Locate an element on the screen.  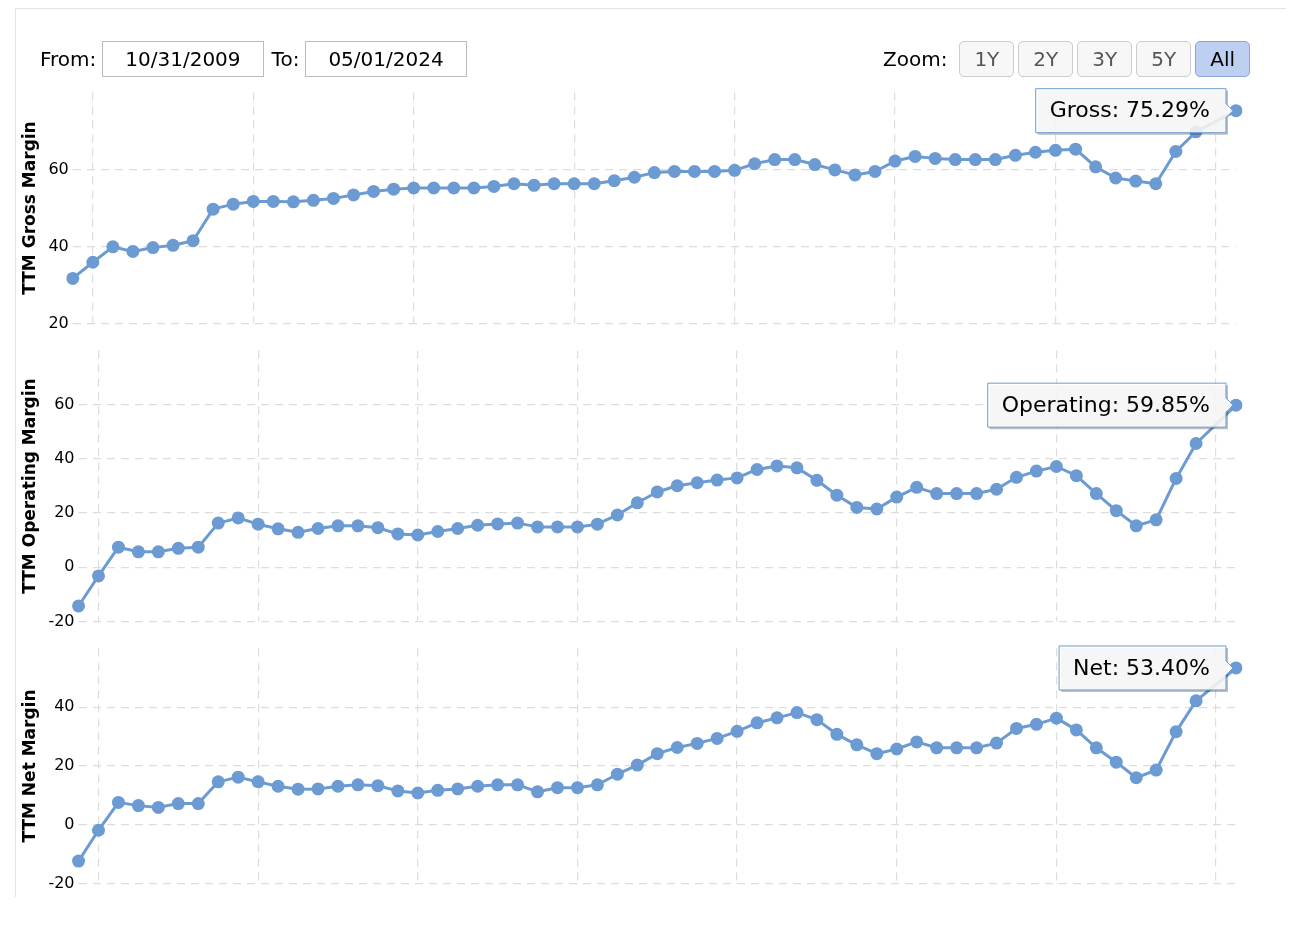
text: To: is located at coordinates (285, 59).